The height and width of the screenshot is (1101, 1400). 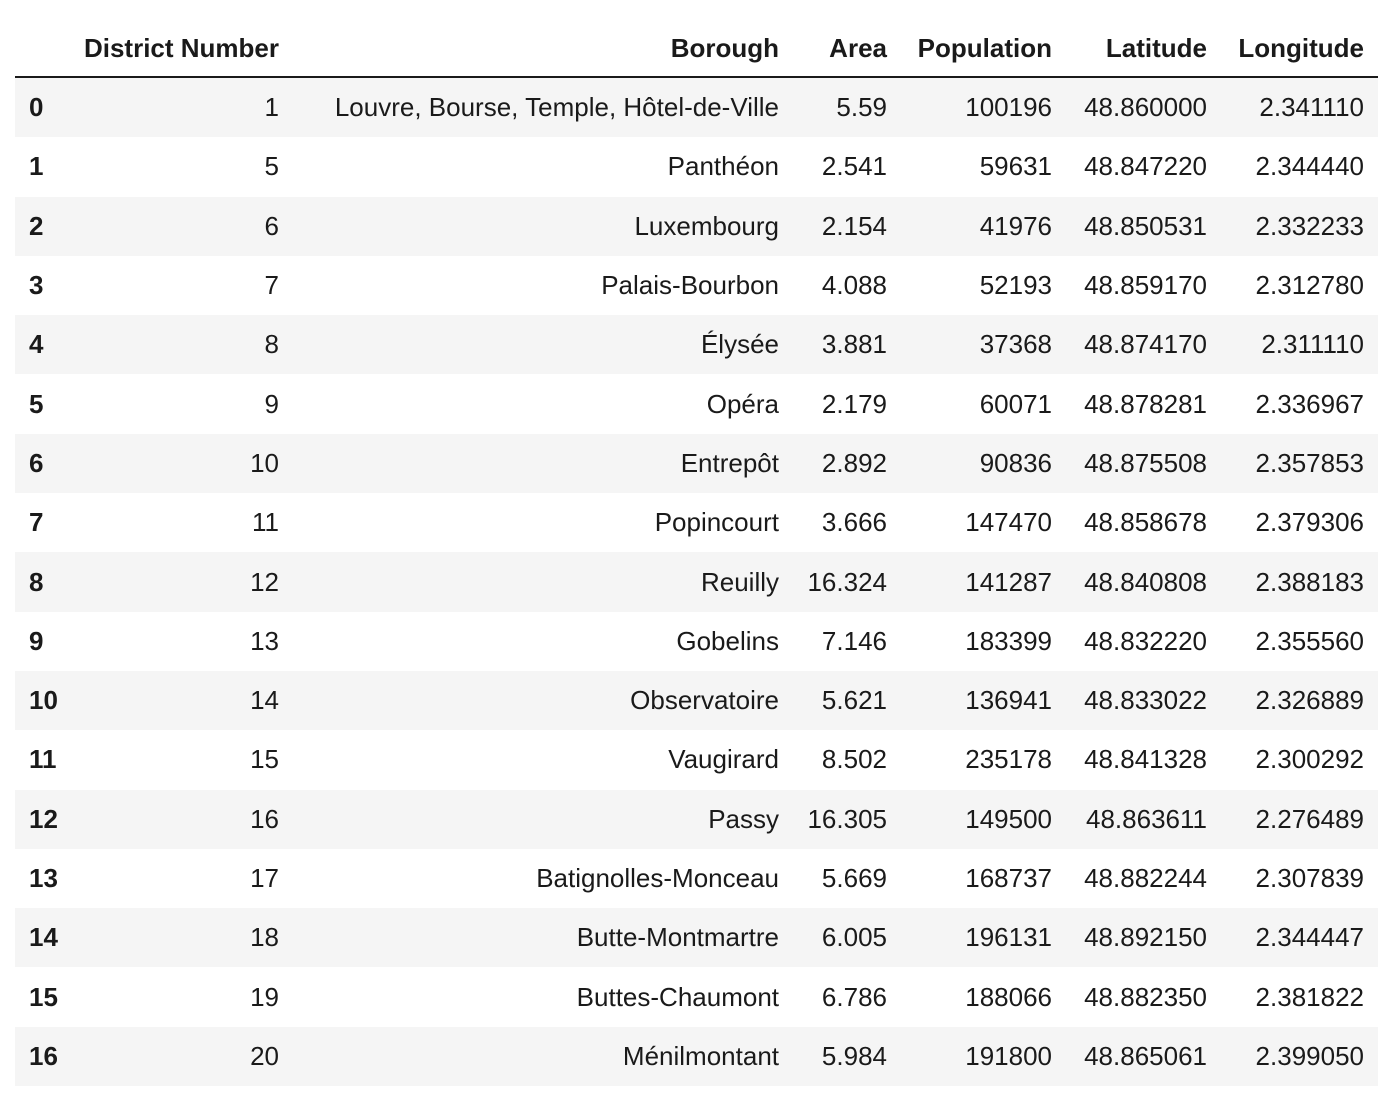 What do you see at coordinates (1015, 462) in the screenshot?
I see `population-cell: 90836` at bounding box center [1015, 462].